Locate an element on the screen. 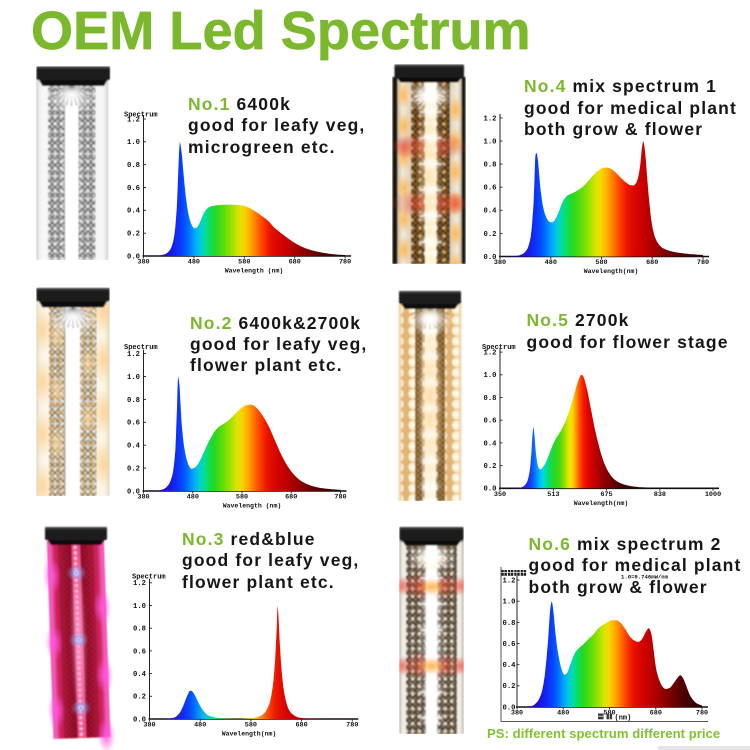  svg-text: 838 is located at coordinates (660, 495).